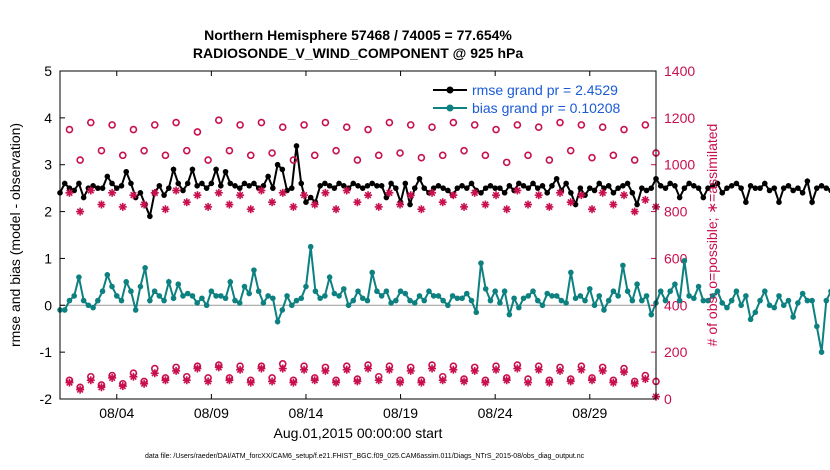 The width and height of the screenshot is (830, 470). Describe the element at coordinates (358, 53) in the screenshot. I see `chart-title-line2: RADIOSONDE_V_WIND_COMPONENT @ 925 hPa` at that location.